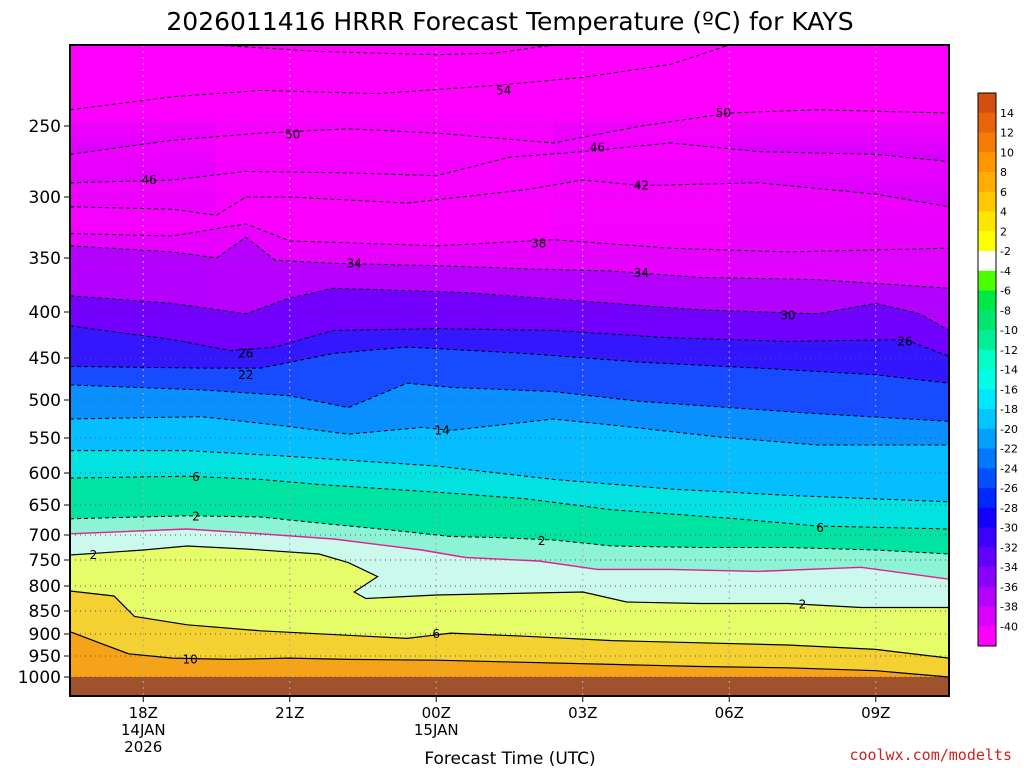 Image resolution: width=1024 pixels, height=768 pixels. I want to click on y-tick-label: 250, so click(45, 127).